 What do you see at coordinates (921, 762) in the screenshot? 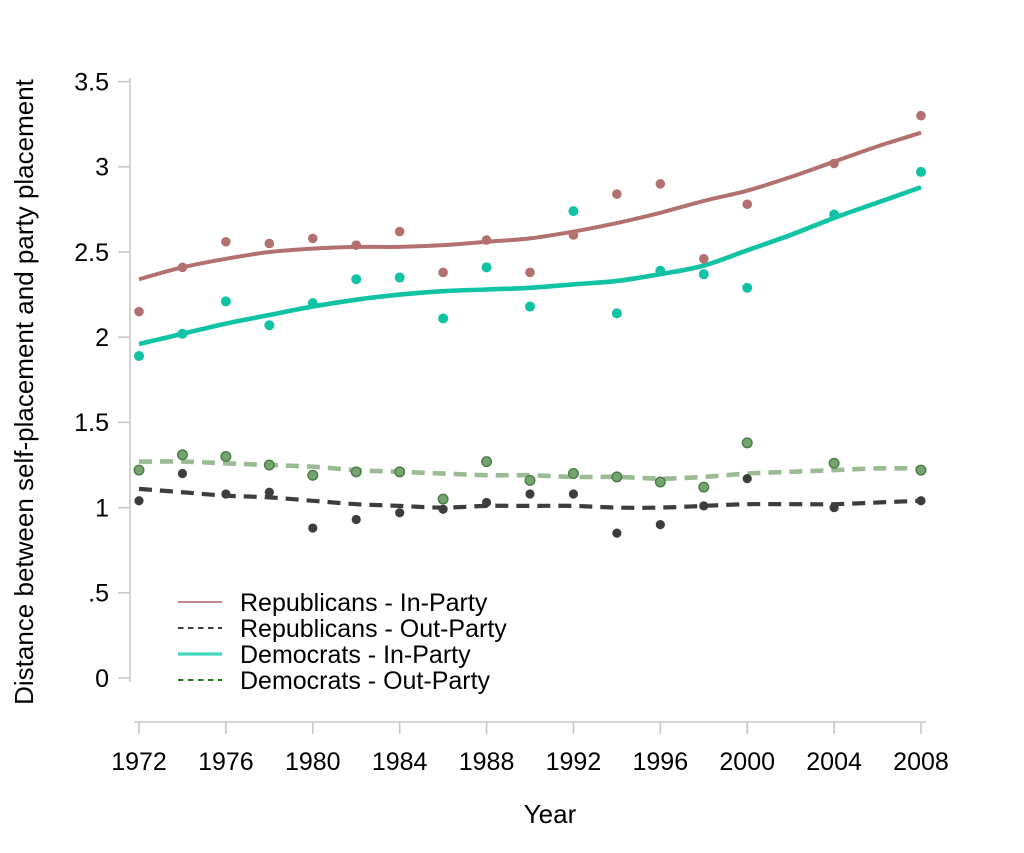
I see `x-tick-label: 2008` at bounding box center [921, 762].